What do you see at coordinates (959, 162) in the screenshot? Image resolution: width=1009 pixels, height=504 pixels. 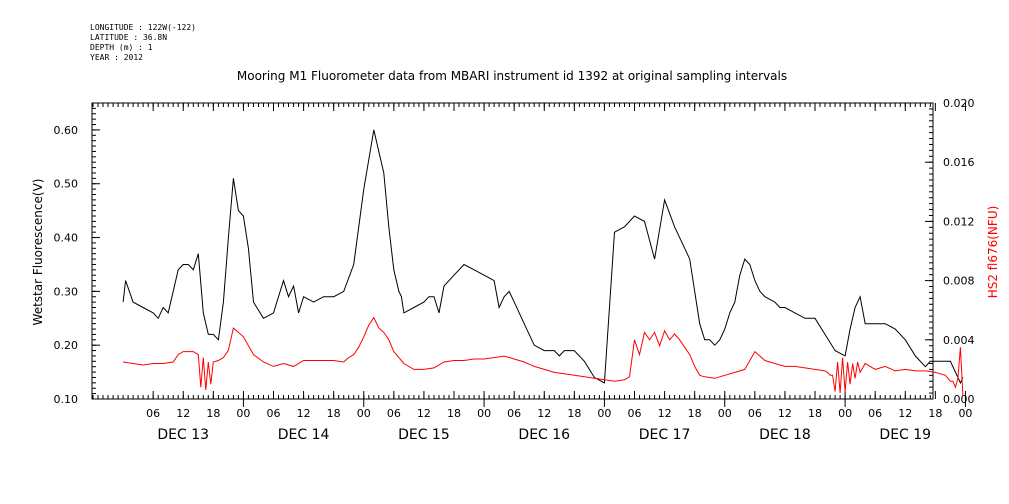 I see `y-right-tick-label: 0.016` at bounding box center [959, 162].